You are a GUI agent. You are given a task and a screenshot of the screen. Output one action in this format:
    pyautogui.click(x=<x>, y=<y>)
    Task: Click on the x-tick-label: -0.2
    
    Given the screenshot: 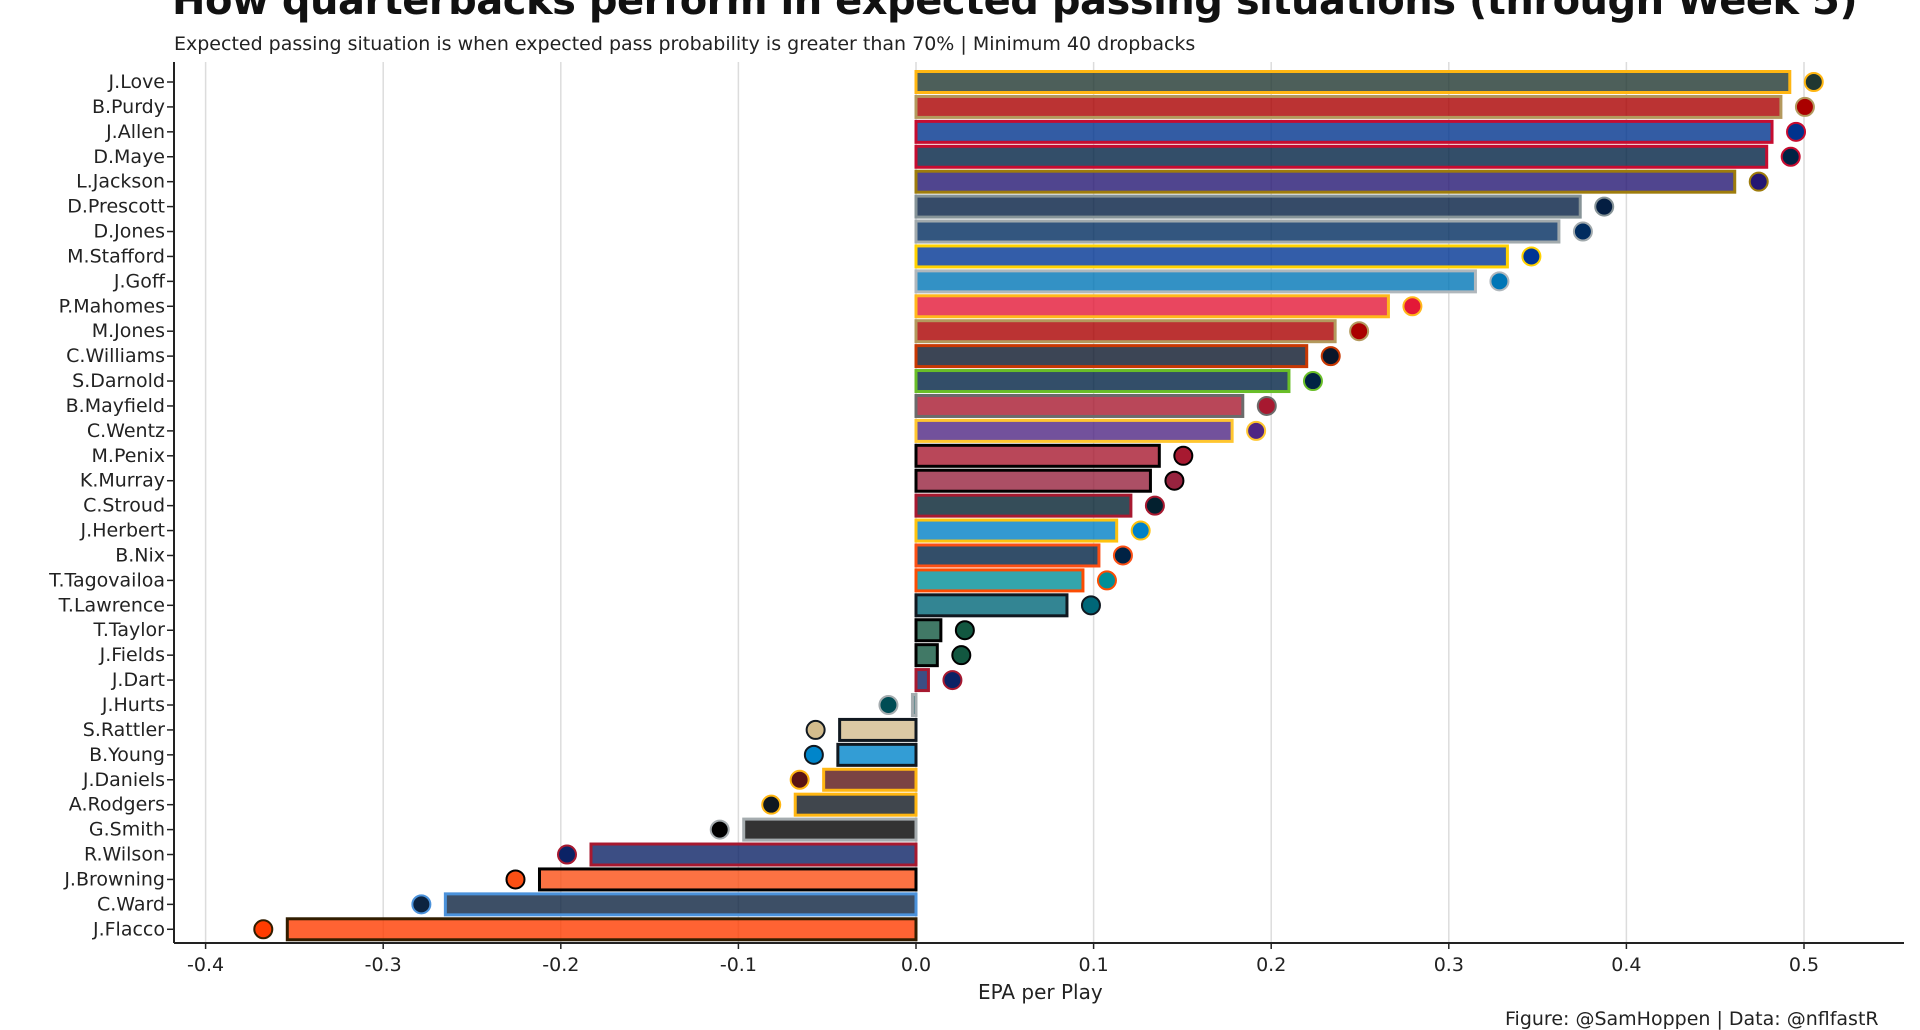 What is the action you would take?
    pyautogui.click(x=560, y=965)
    